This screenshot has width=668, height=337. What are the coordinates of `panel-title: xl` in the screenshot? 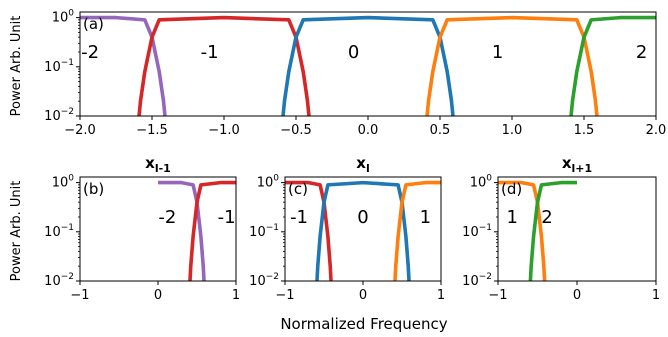 It's located at (362, 164).